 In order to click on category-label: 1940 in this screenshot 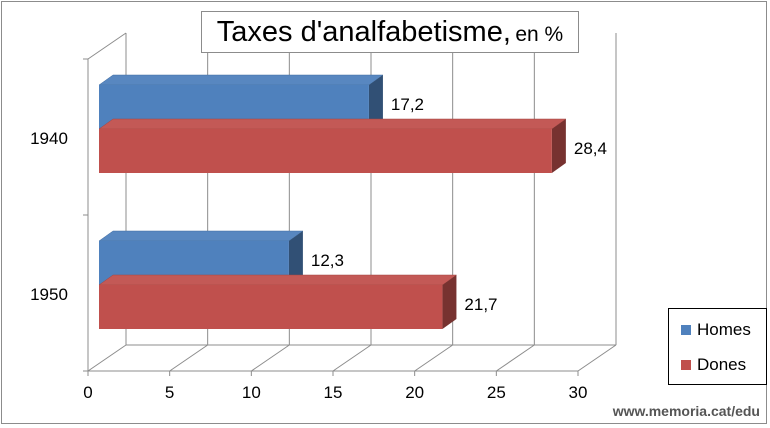, I will do `click(49, 138)`.